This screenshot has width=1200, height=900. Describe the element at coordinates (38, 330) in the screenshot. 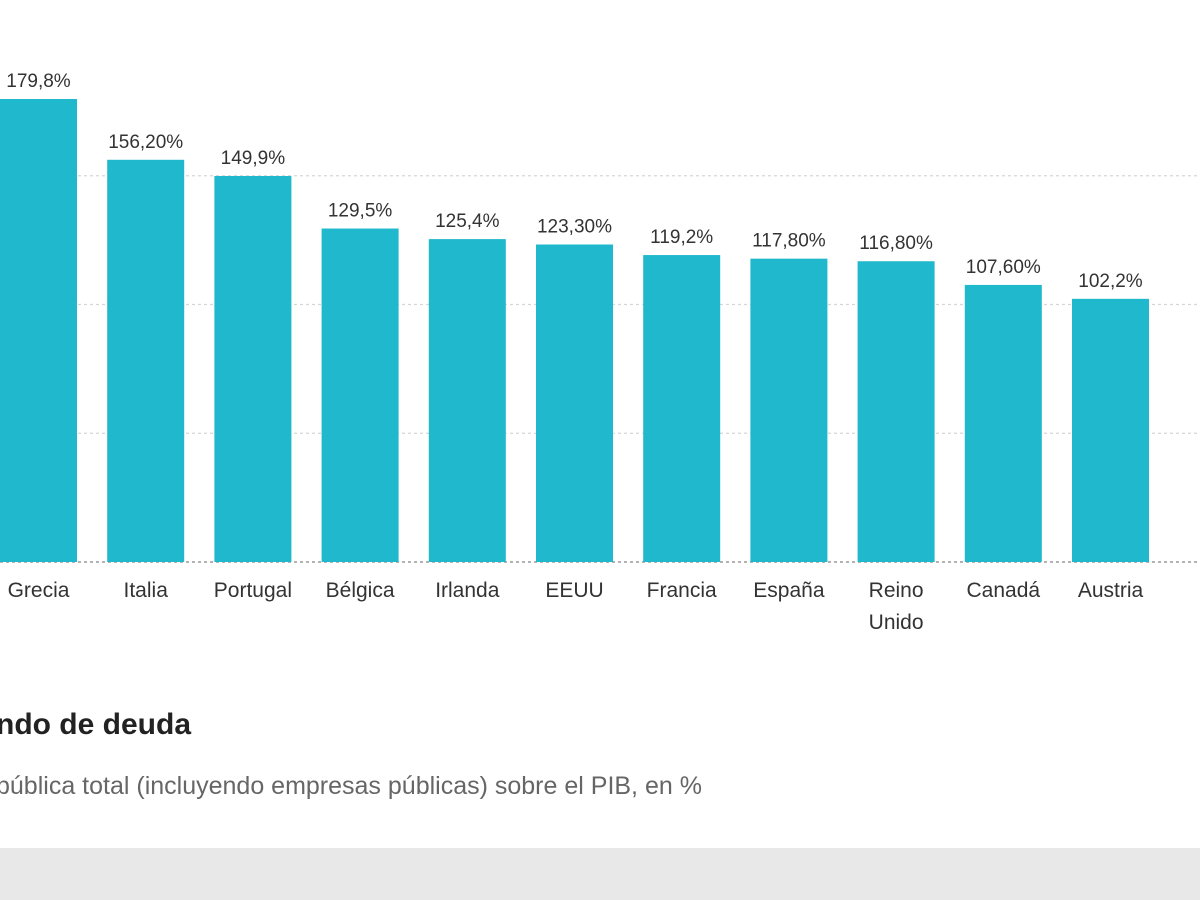

I see `bar-grecia` at that location.